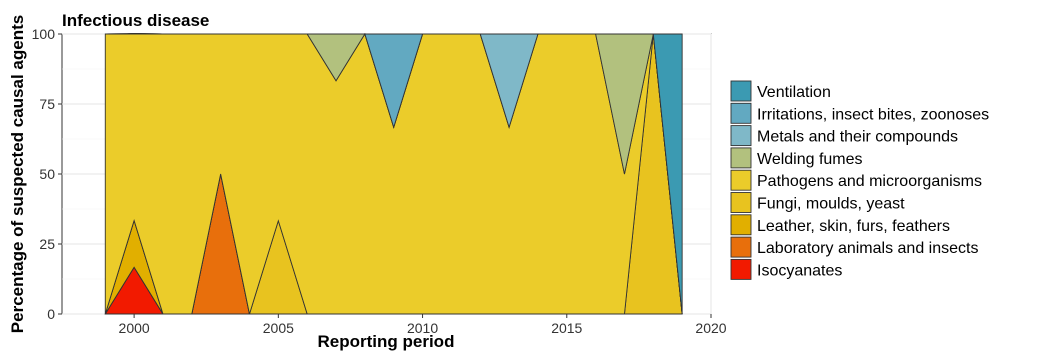  What do you see at coordinates (741, 269) in the screenshot?
I see `legend-key-isocyanates` at bounding box center [741, 269].